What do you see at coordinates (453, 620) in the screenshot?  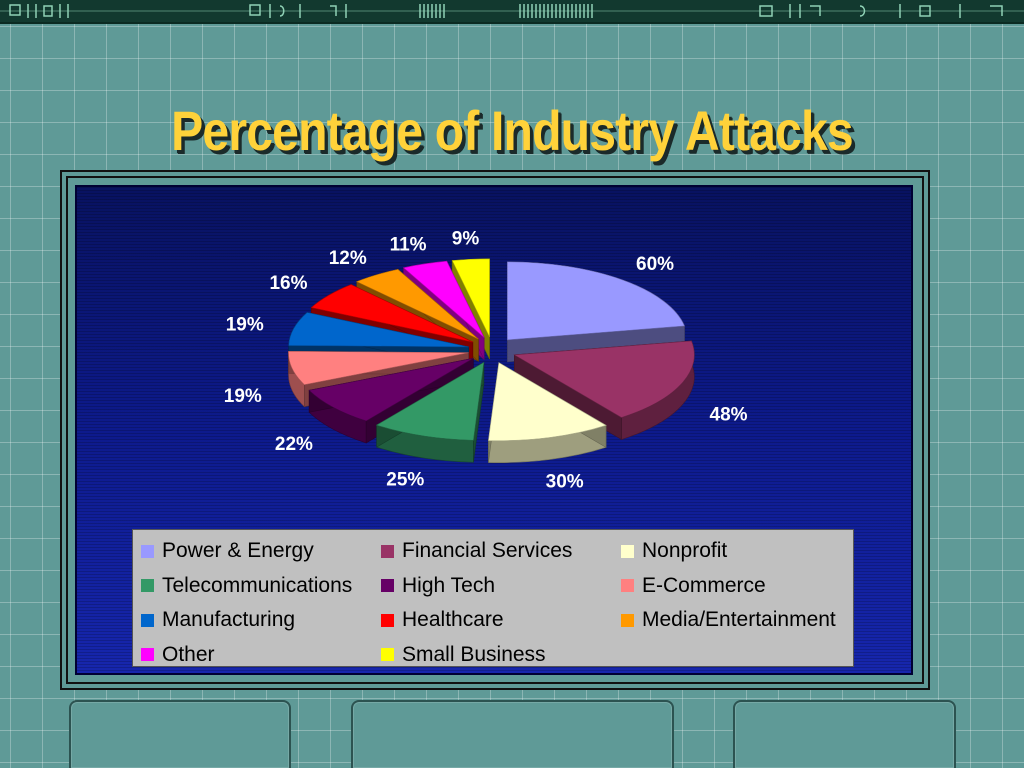 I see `legend-label: Healthcare` at bounding box center [453, 620].